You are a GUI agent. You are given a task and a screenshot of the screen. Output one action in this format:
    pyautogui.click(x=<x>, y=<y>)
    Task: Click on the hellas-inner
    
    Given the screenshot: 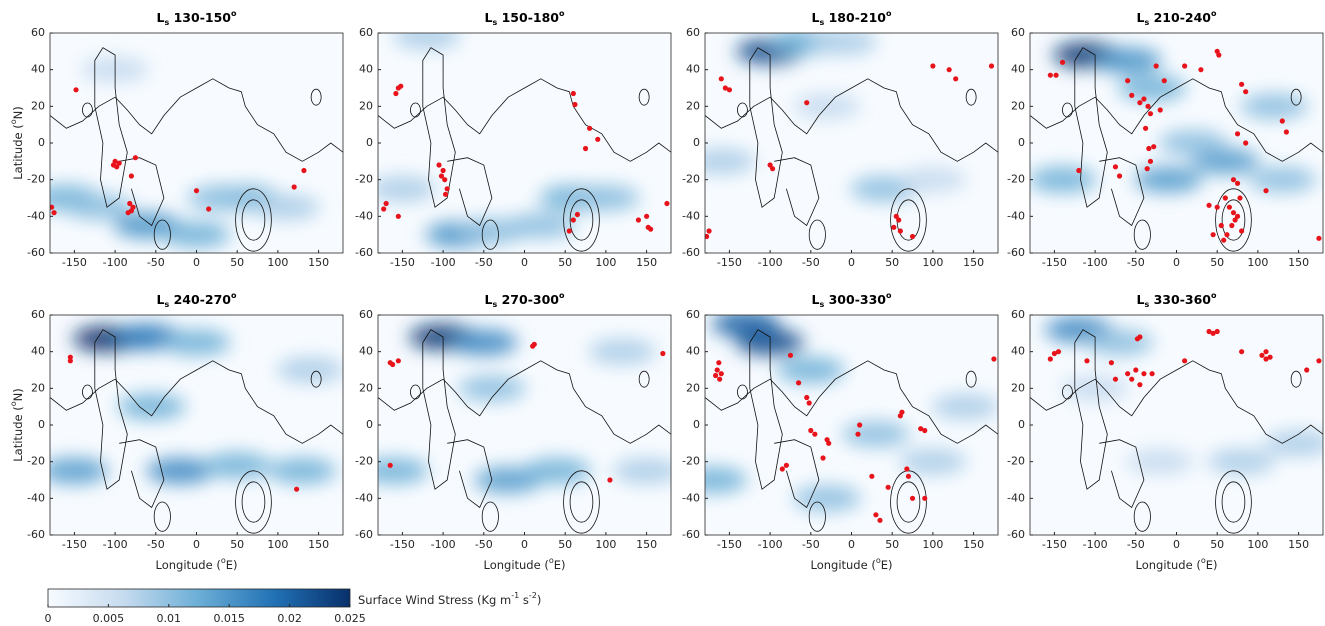 What is the action you would take?
    pyautogui.click(x=253, y=220)
    